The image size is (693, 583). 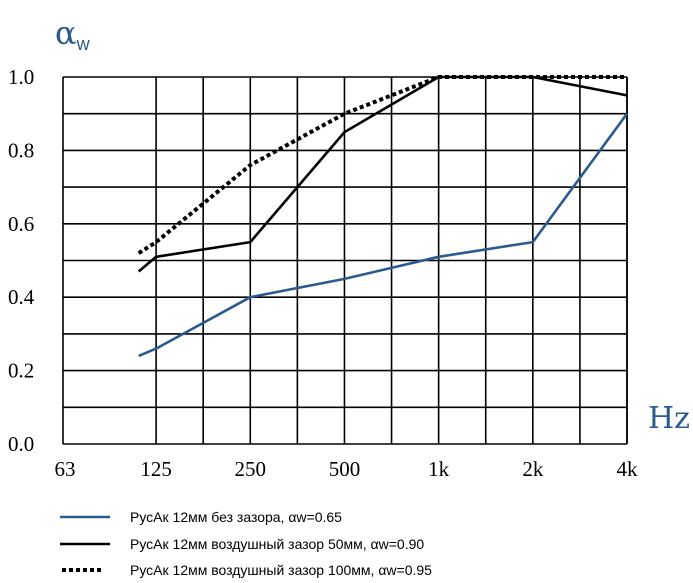 I want to click on y-axis-title: αw, so click(x=73, y=34).